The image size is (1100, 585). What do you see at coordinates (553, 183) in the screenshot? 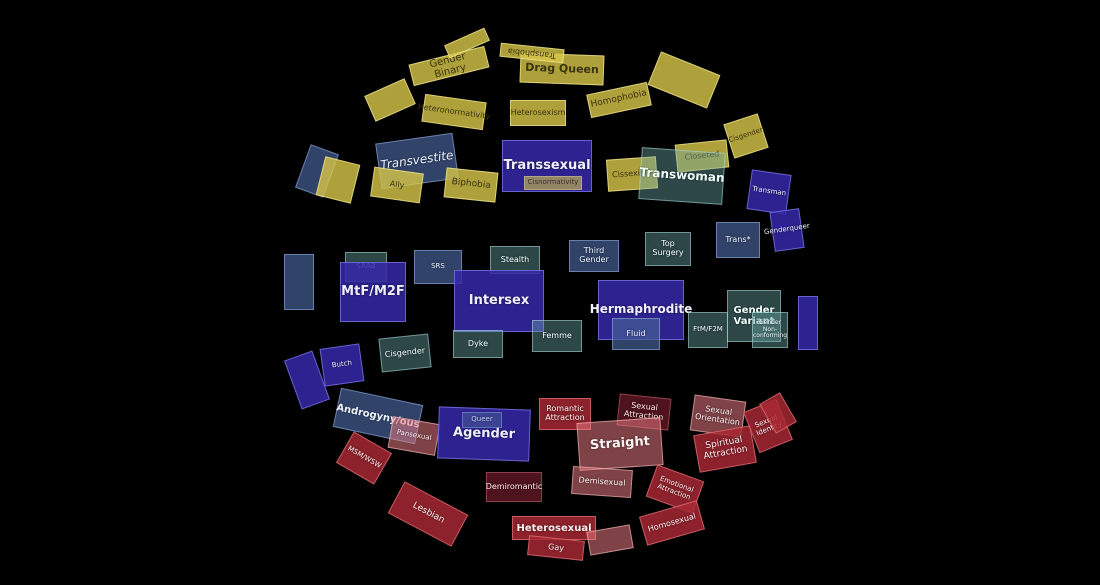
I see `tile-cisnormativity: Cisnormativity` at bounding box center [553, 183].